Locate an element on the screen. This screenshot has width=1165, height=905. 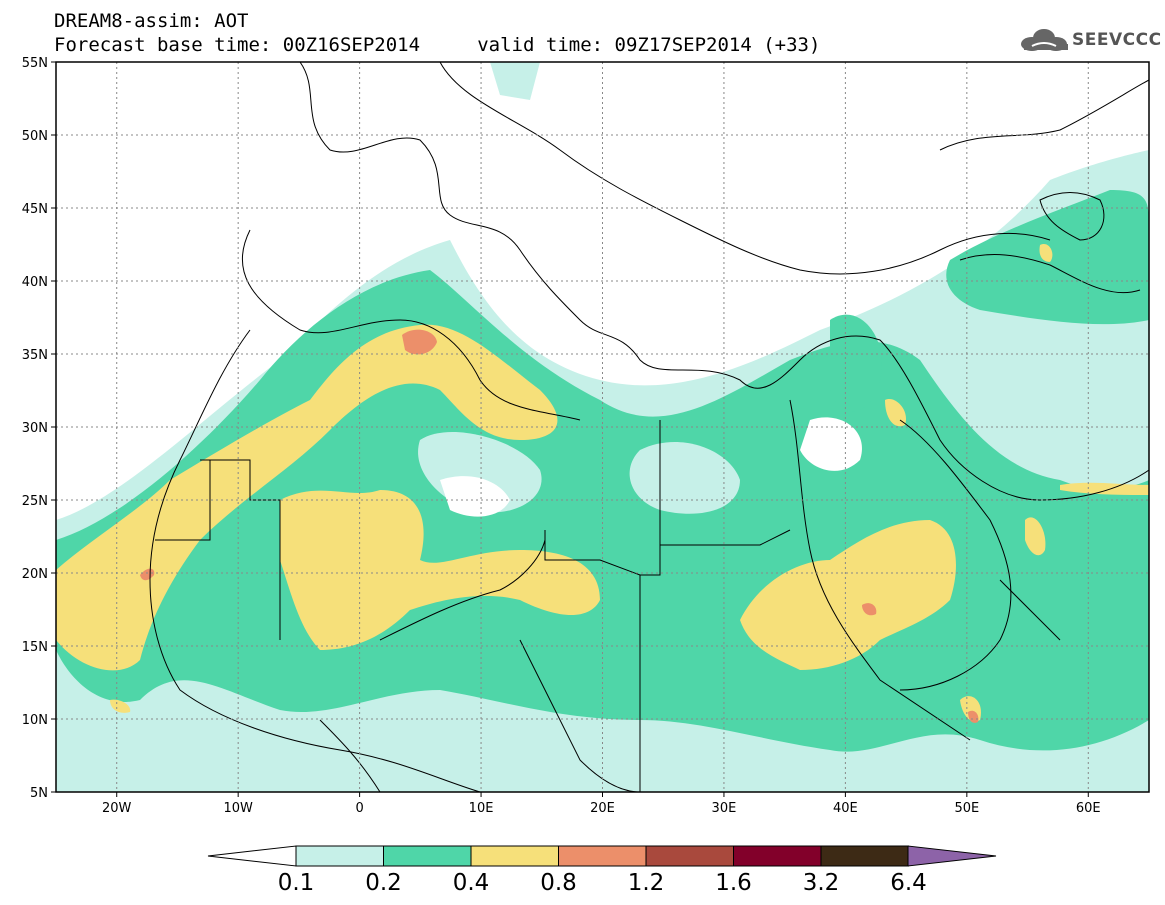
lon-tick-label: 20E is located at coordinates (602, 808).